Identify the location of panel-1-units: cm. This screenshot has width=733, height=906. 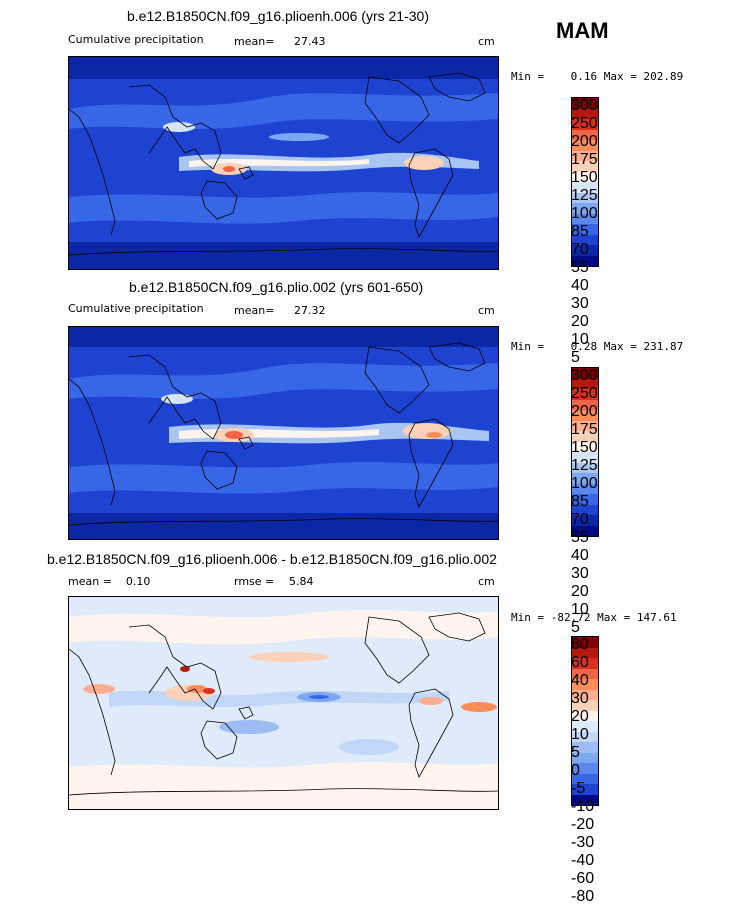
(486, 41).